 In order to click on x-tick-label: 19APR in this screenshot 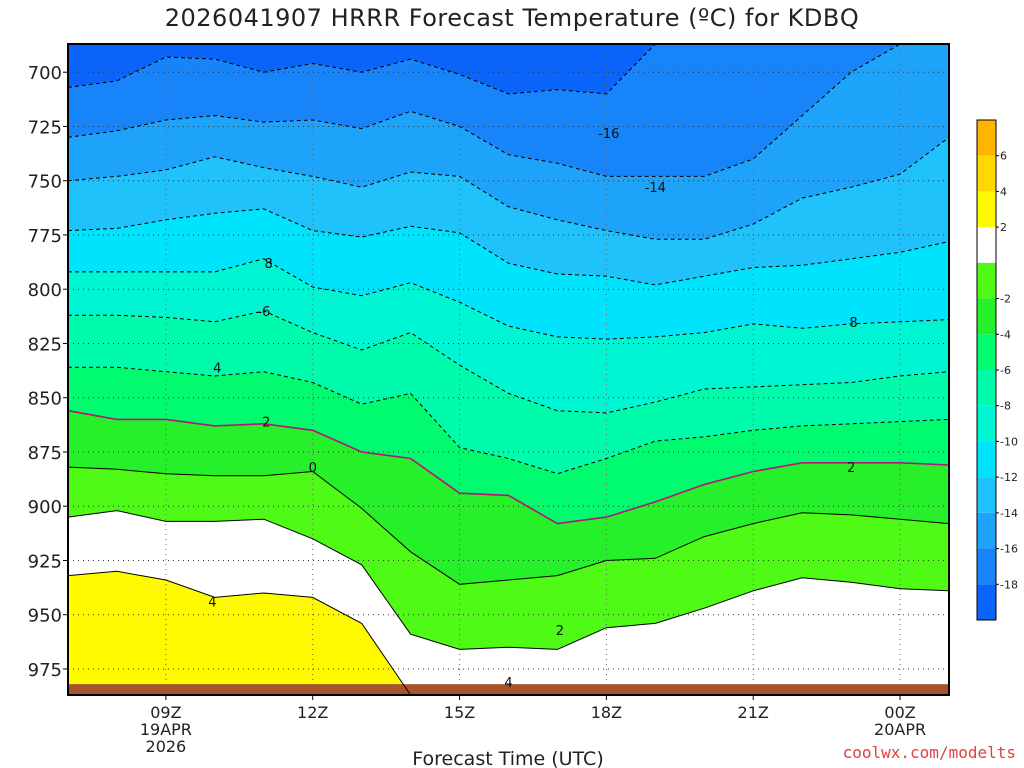, I will do `click(166, 729)`.